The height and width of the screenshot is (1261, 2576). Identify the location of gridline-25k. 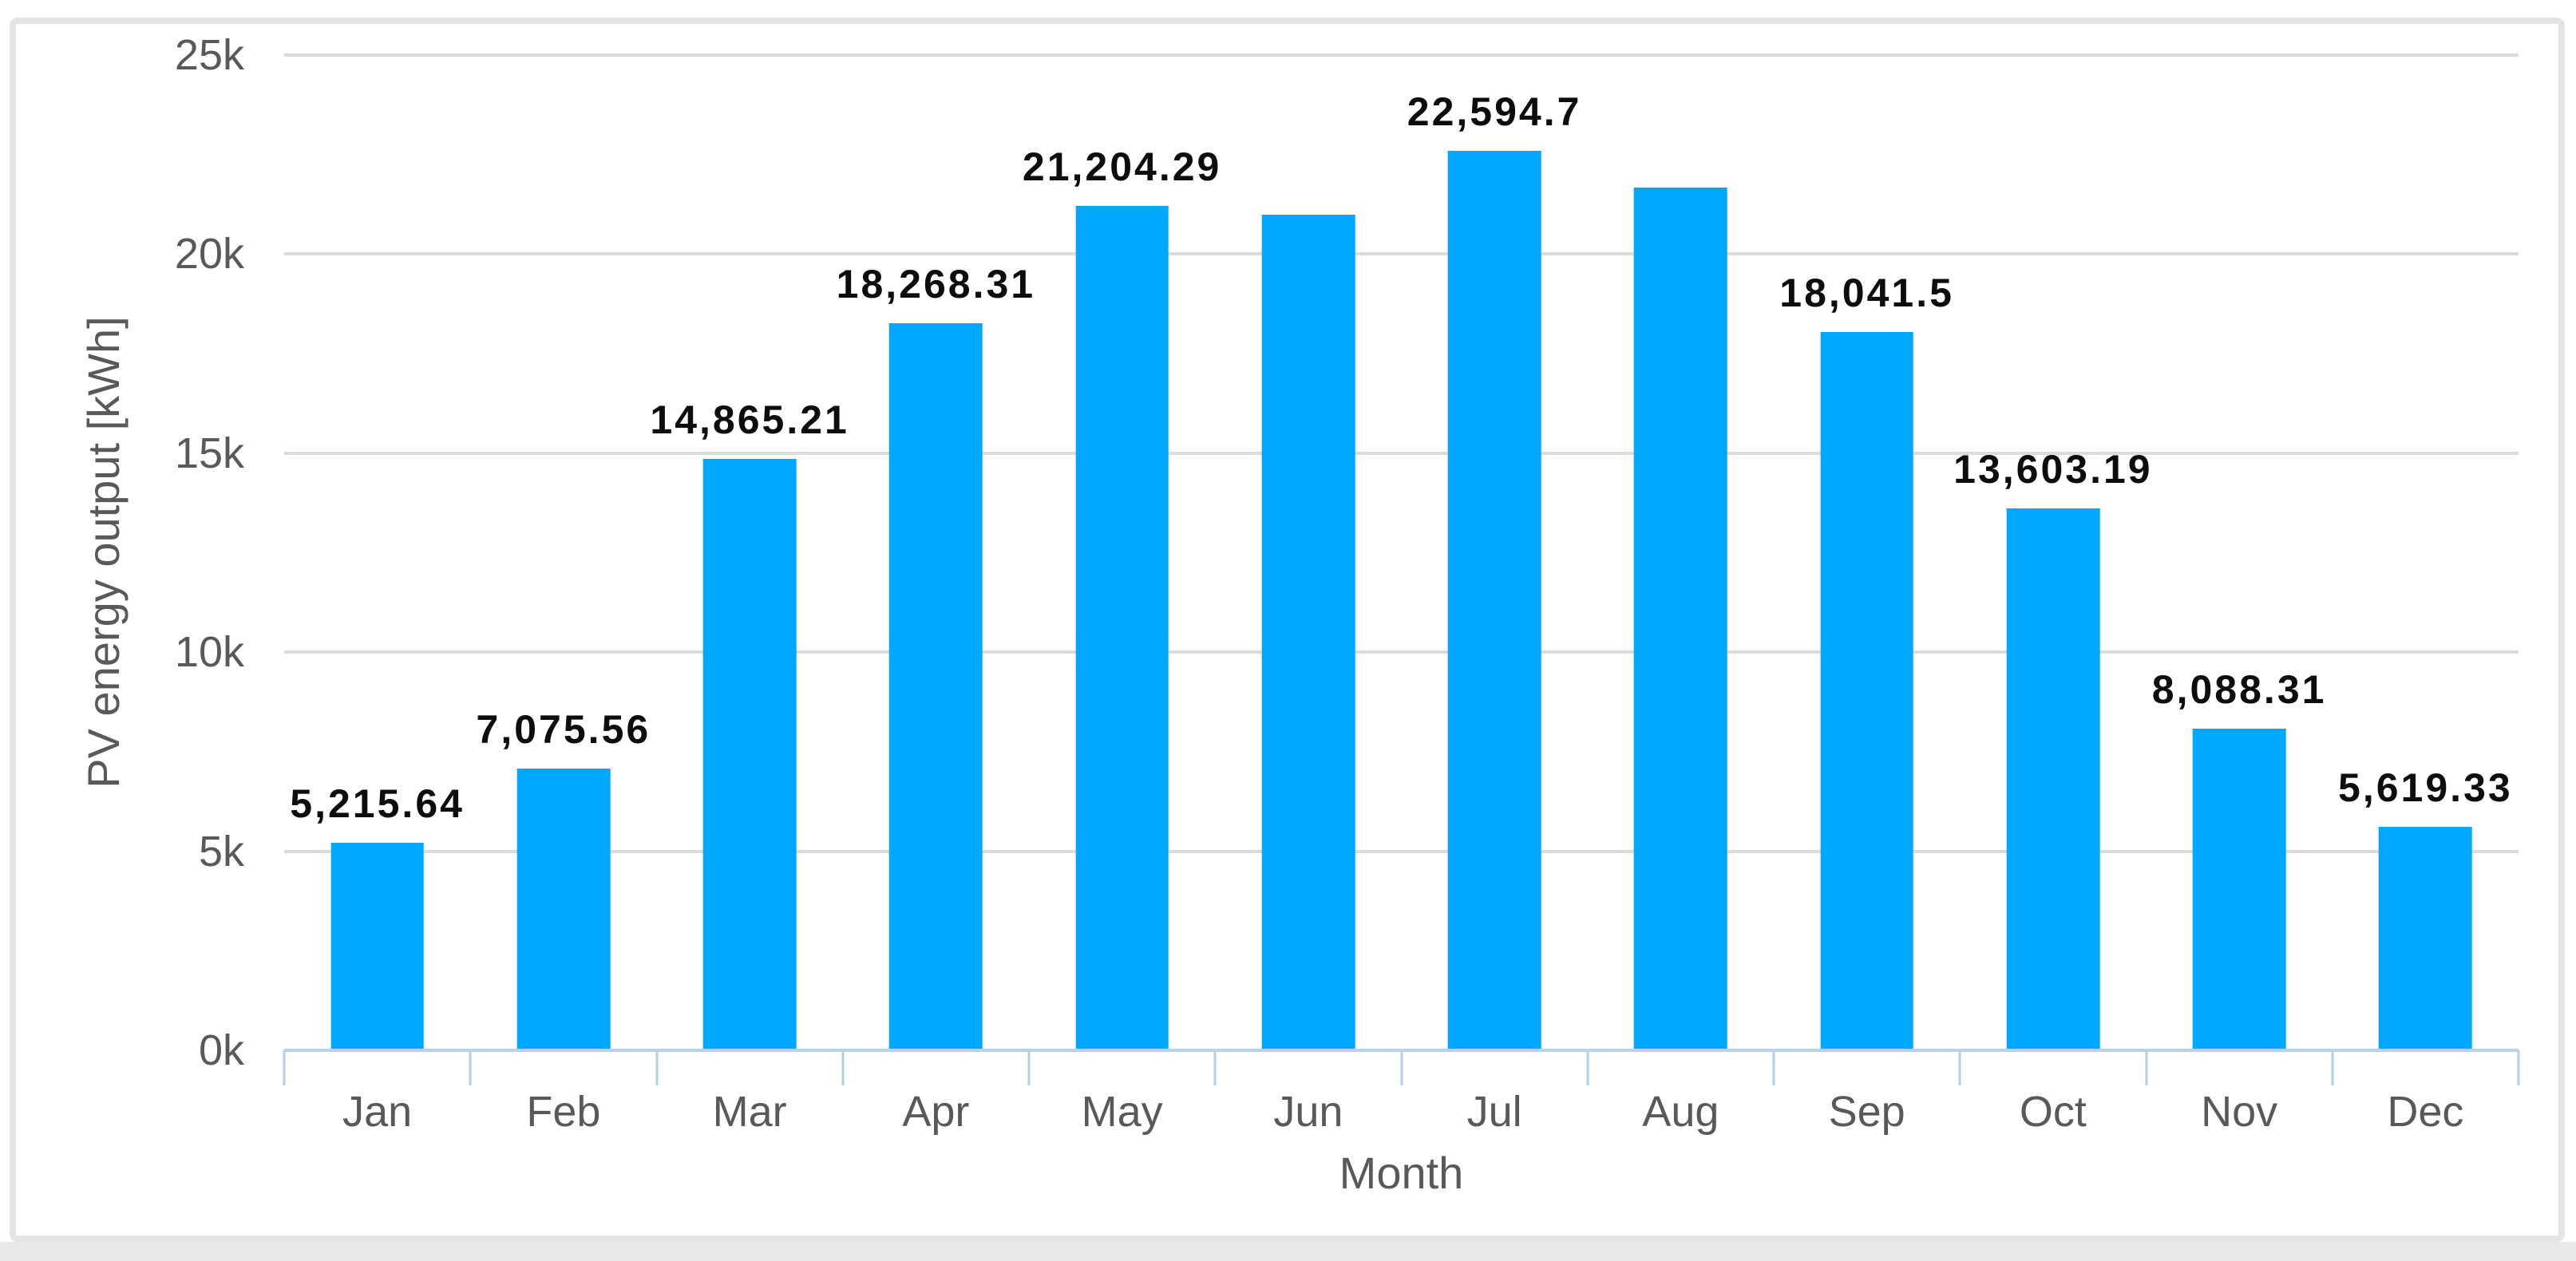
(1401, 55).